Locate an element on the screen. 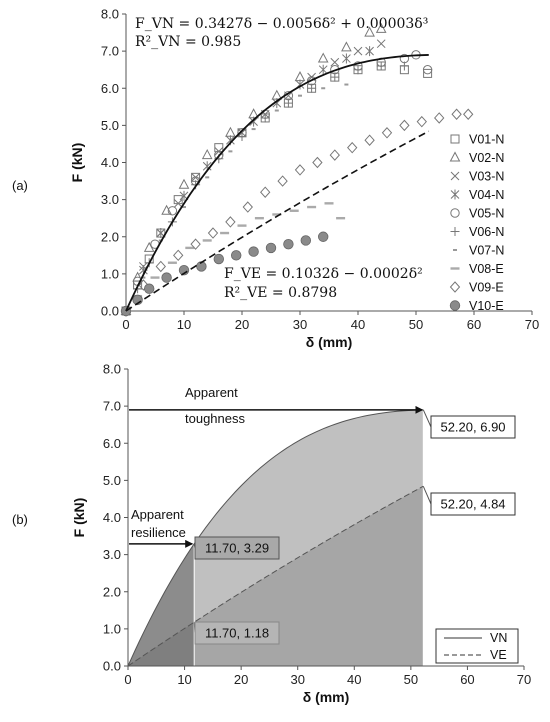 The width and height of the screenshot is (550, 722). b-x-tick-label: 30 is located at coordinates (297, 679).